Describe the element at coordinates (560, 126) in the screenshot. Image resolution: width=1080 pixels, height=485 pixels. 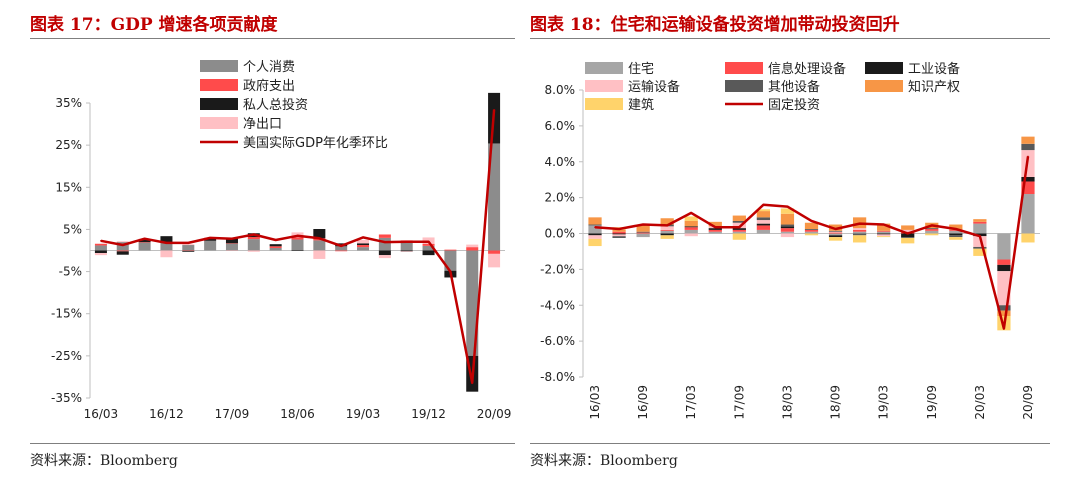
I see `y-tick-label: 6.0%` at that location.